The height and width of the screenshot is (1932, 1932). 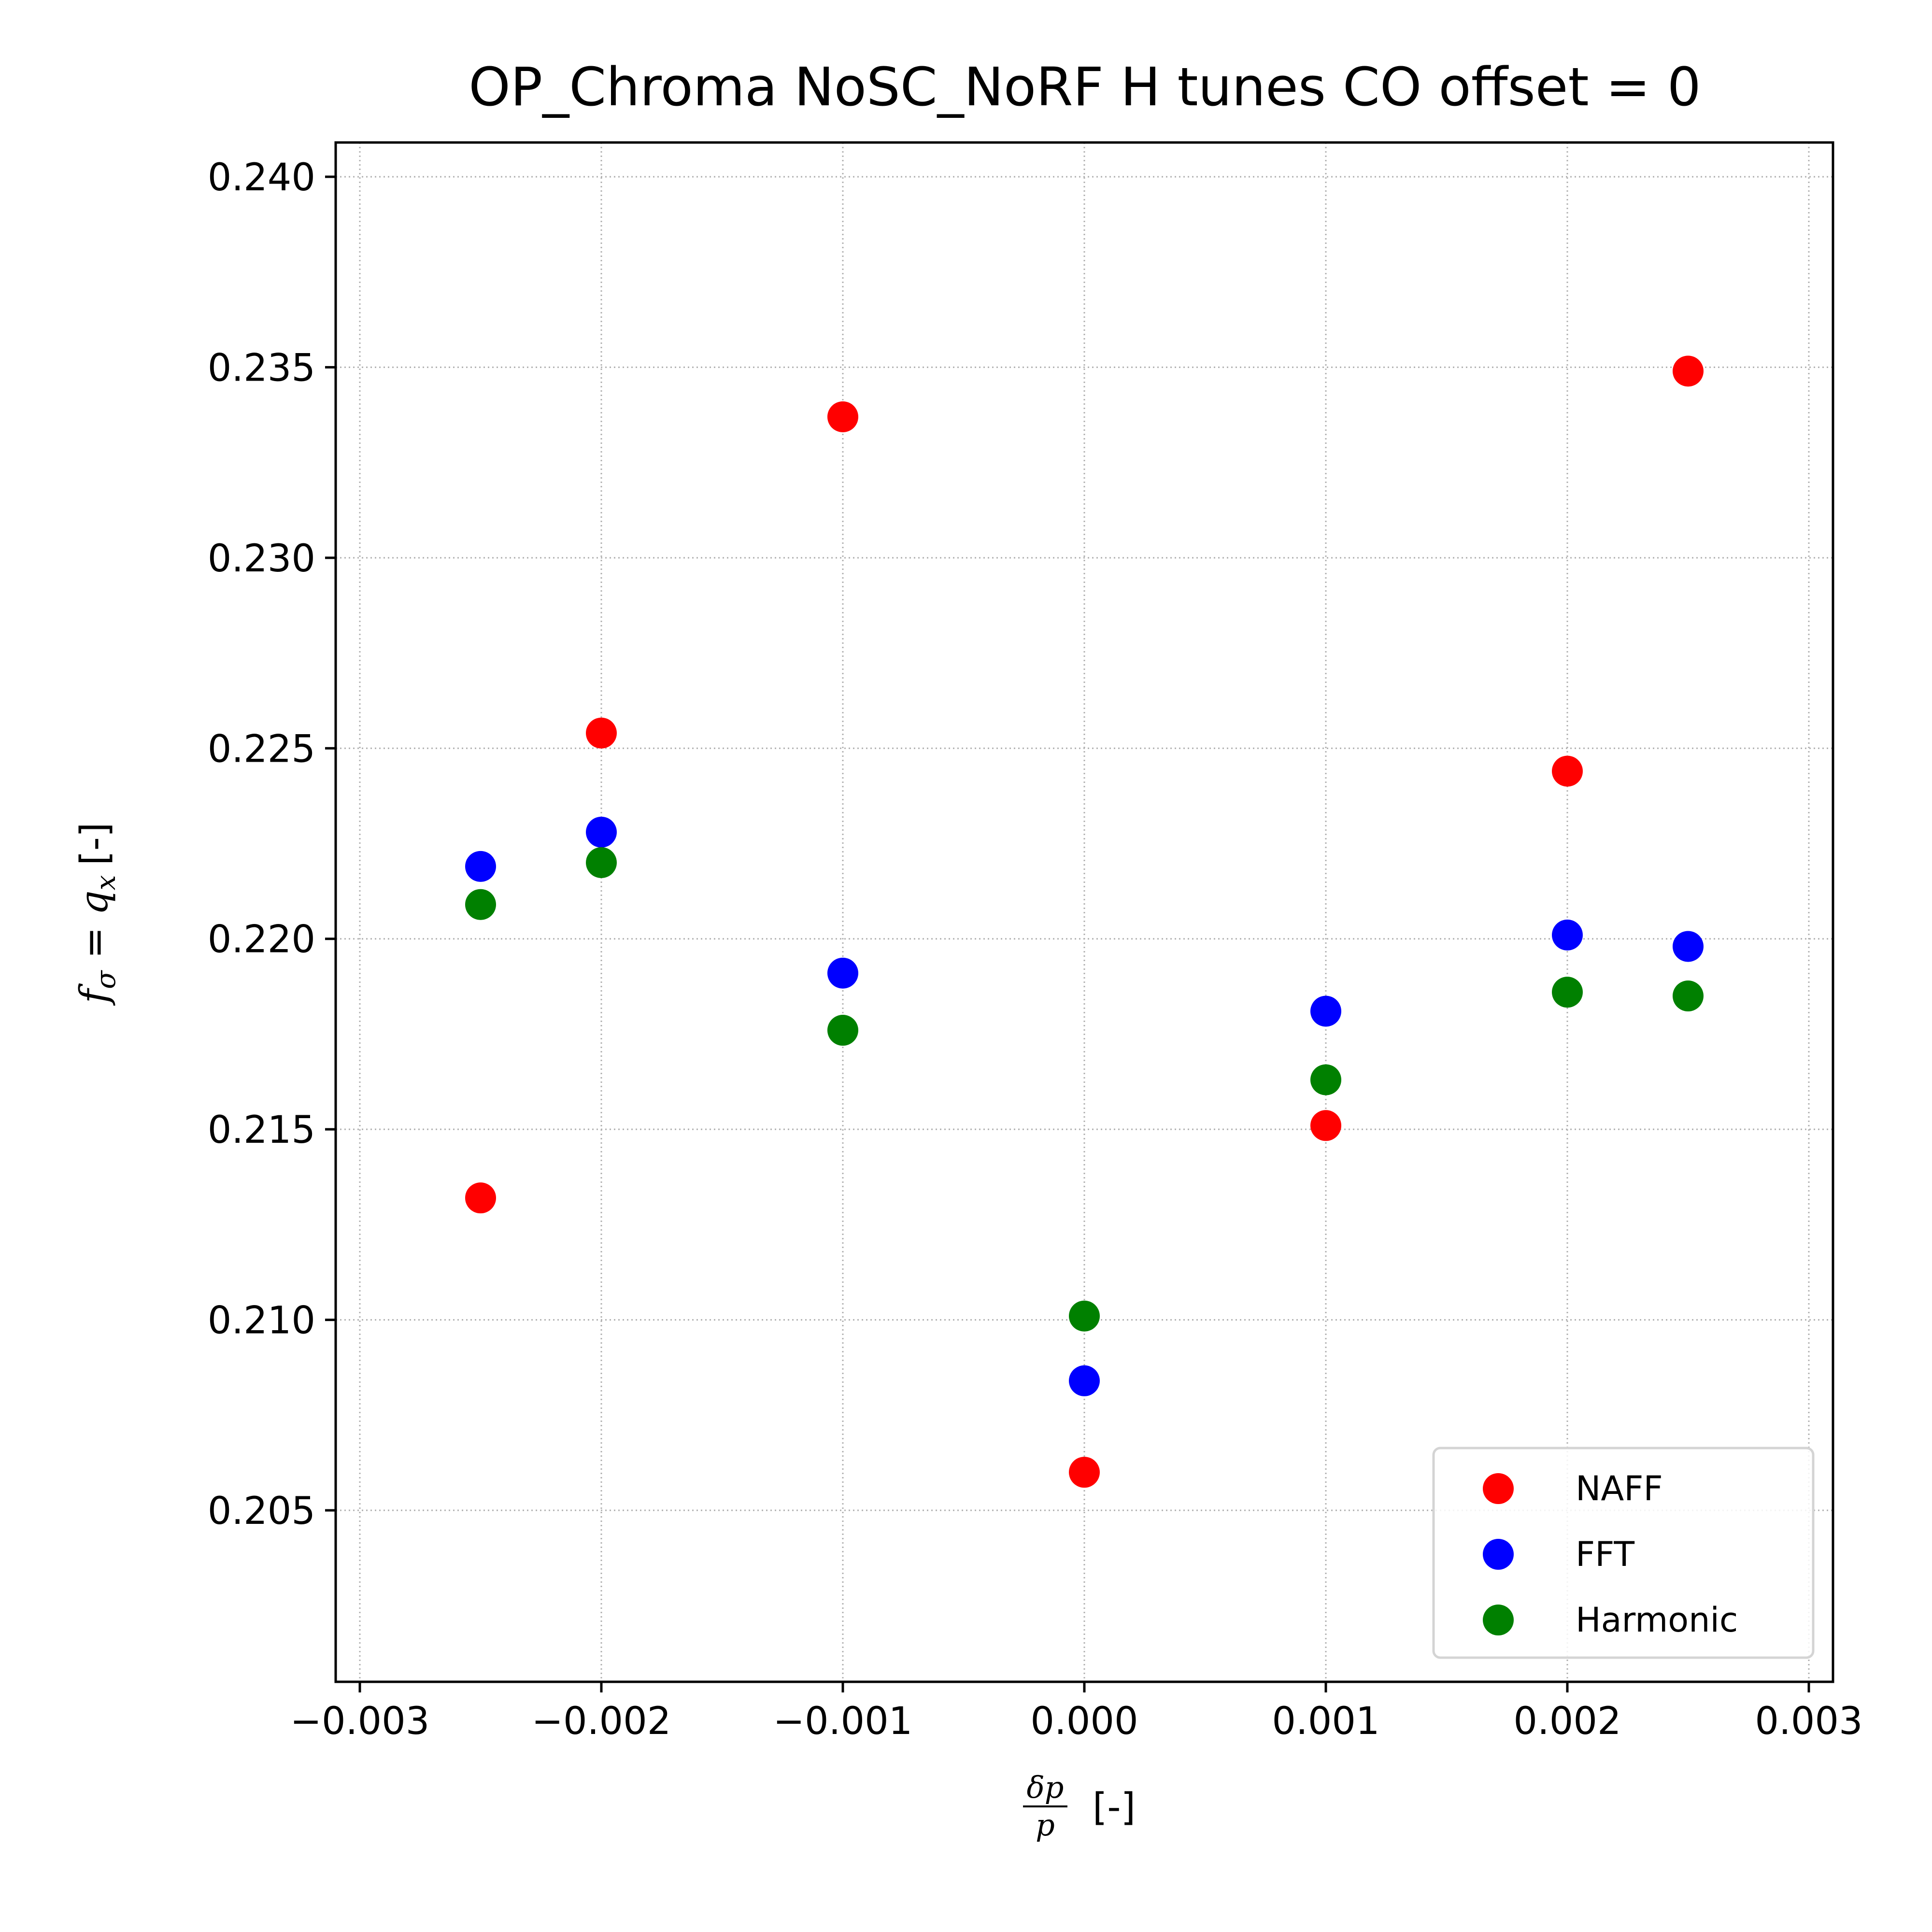 I want to click on x-label-unit: [-], so click(x=1114, y=1807).